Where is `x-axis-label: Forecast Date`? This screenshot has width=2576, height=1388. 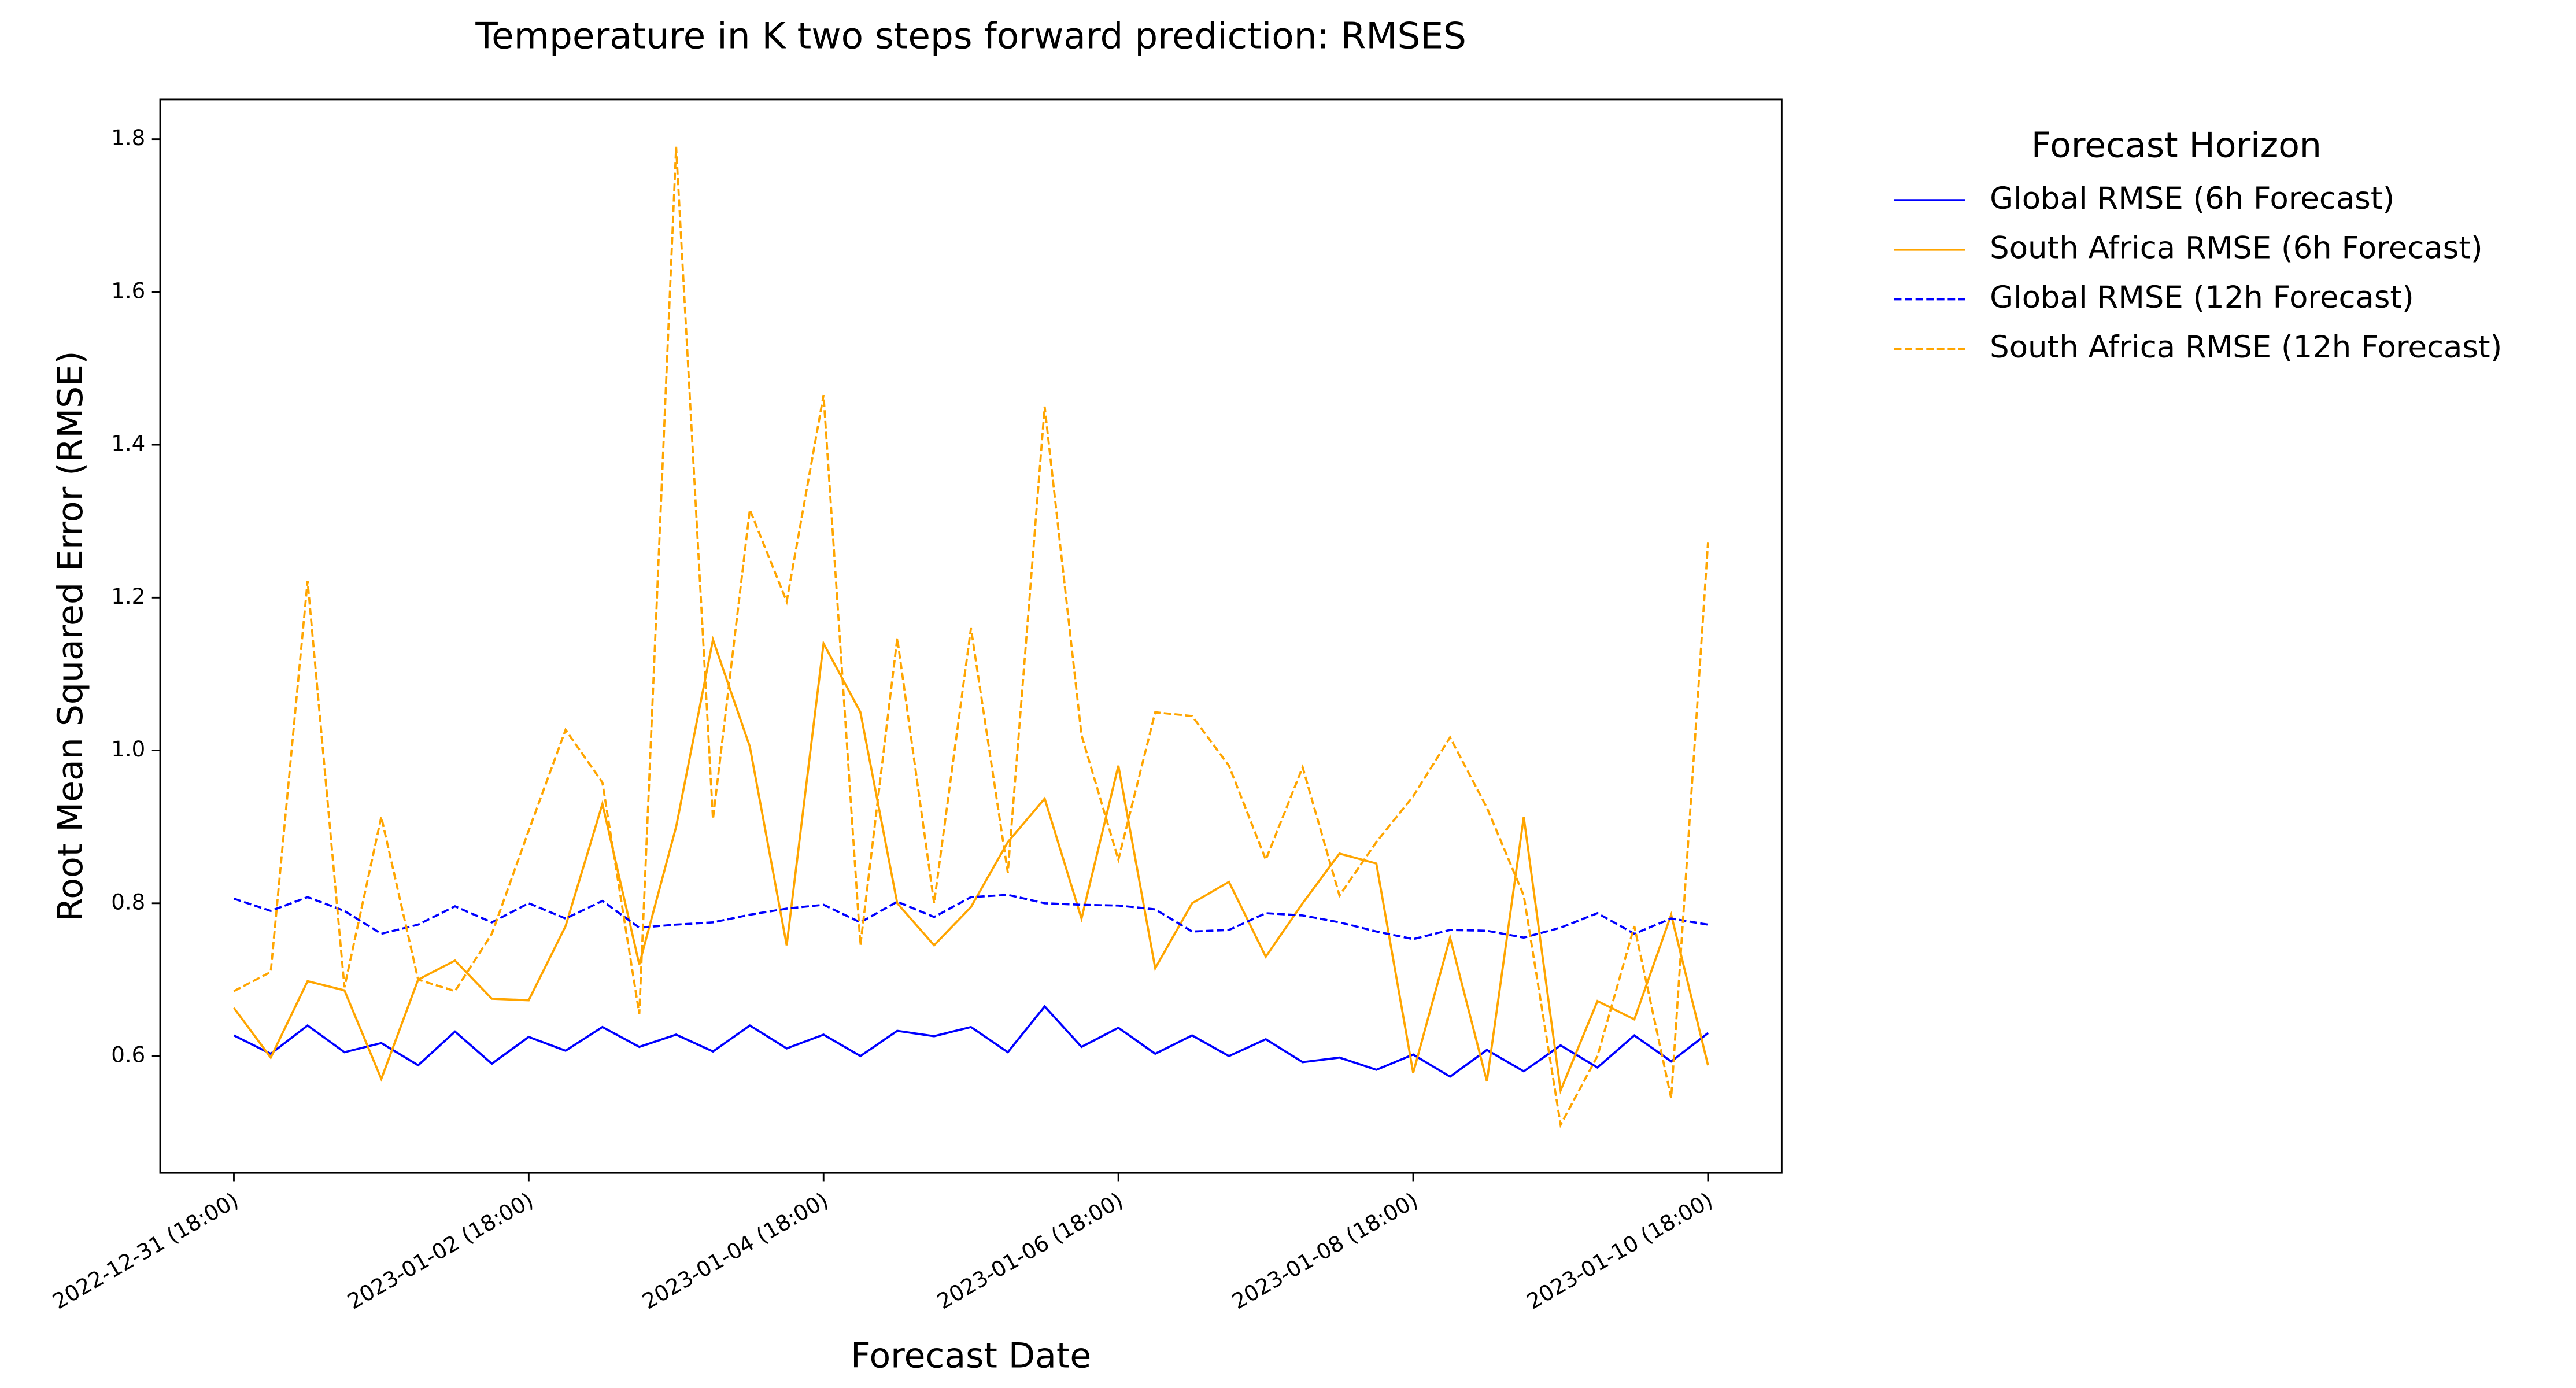 x-axis-label: Forecast Date is located at coordinates (971, 1356).